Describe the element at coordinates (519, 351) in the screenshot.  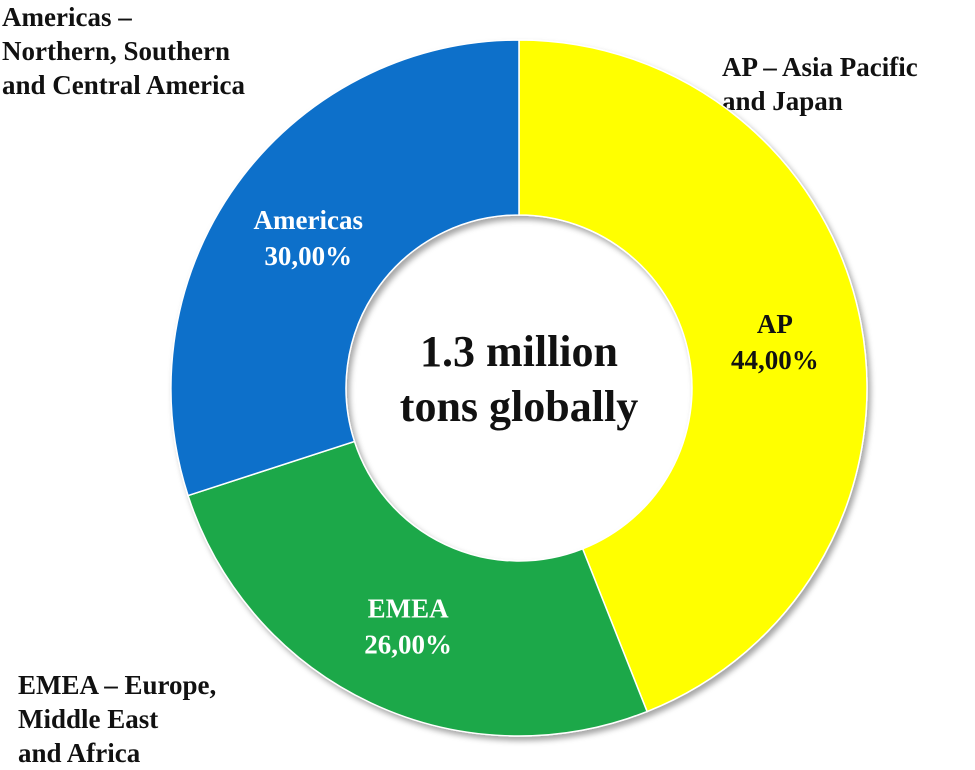
I see `center-label-line-1: 1.3 million` at that location.